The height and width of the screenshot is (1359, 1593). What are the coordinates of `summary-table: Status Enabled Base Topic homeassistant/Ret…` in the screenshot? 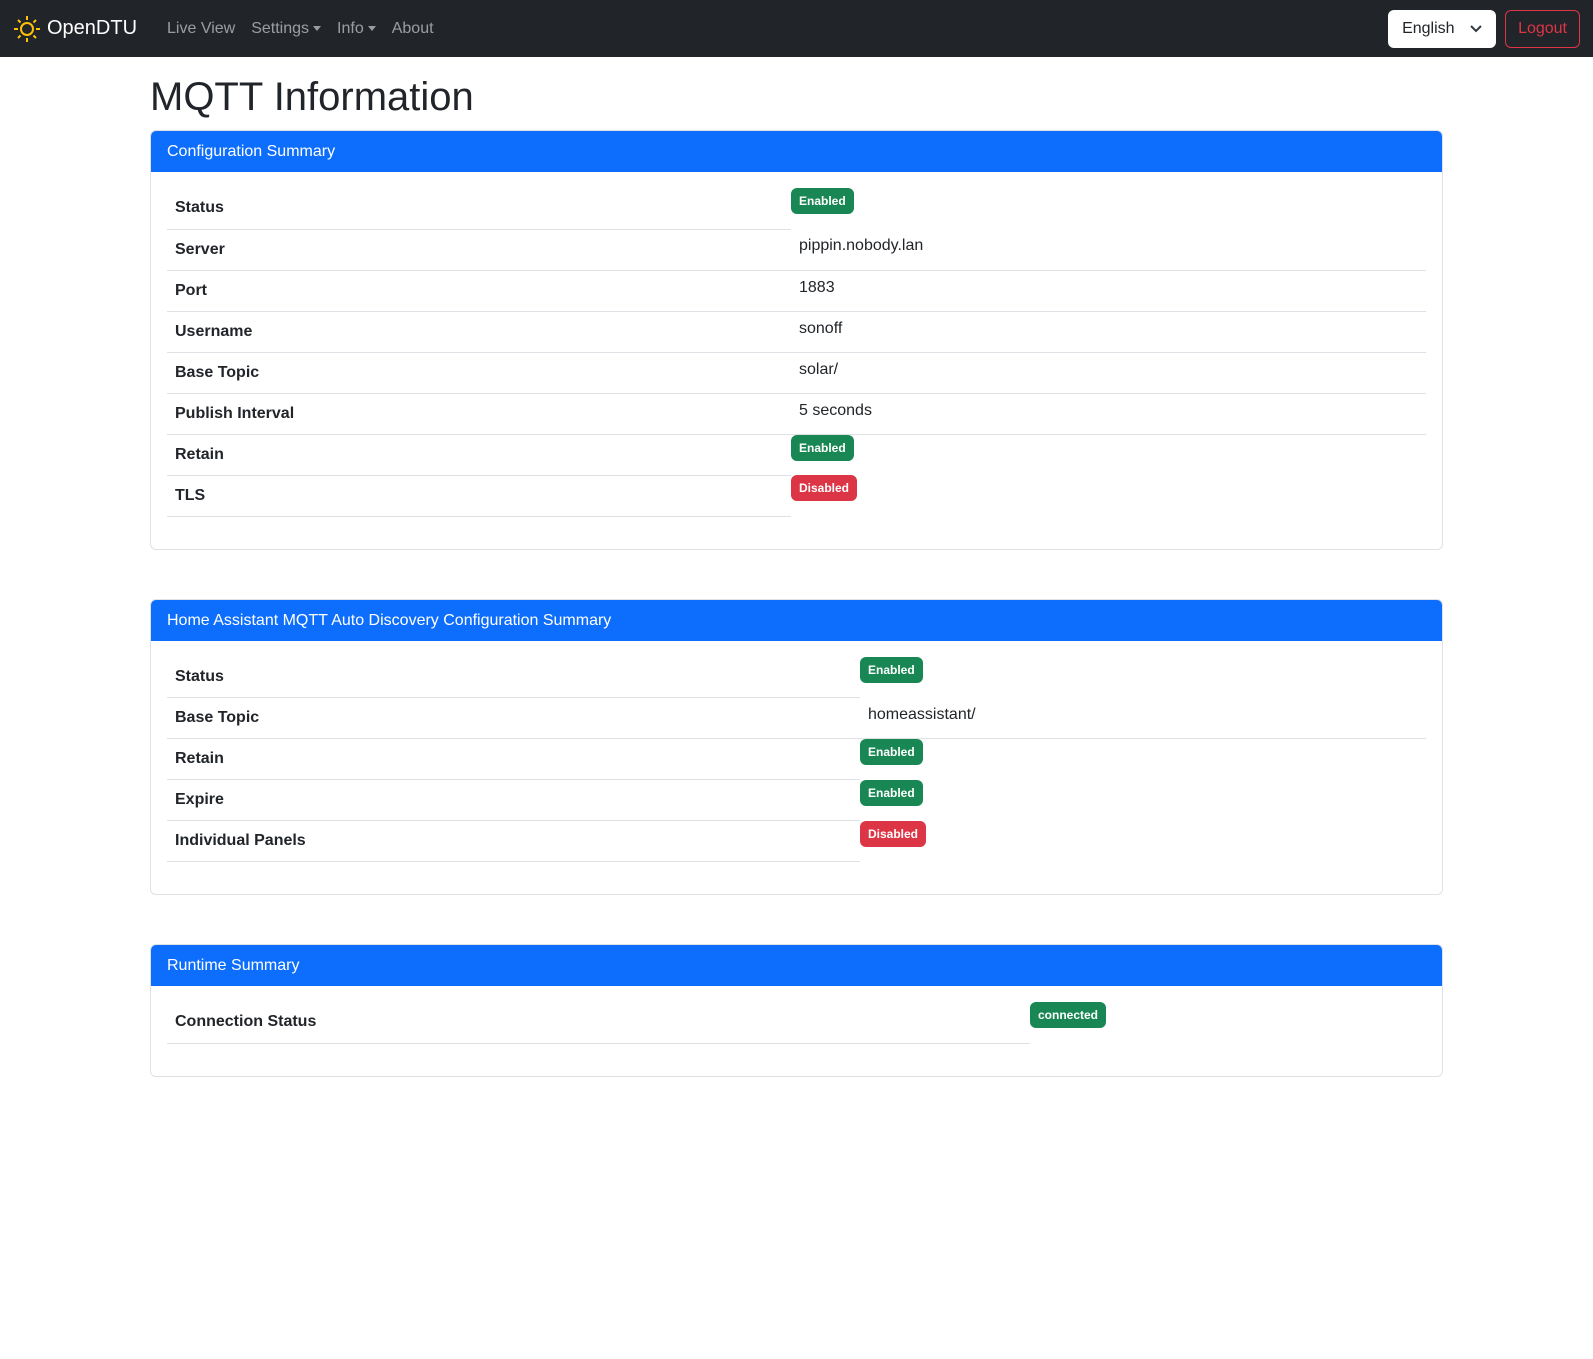 It's located at (796, 759).